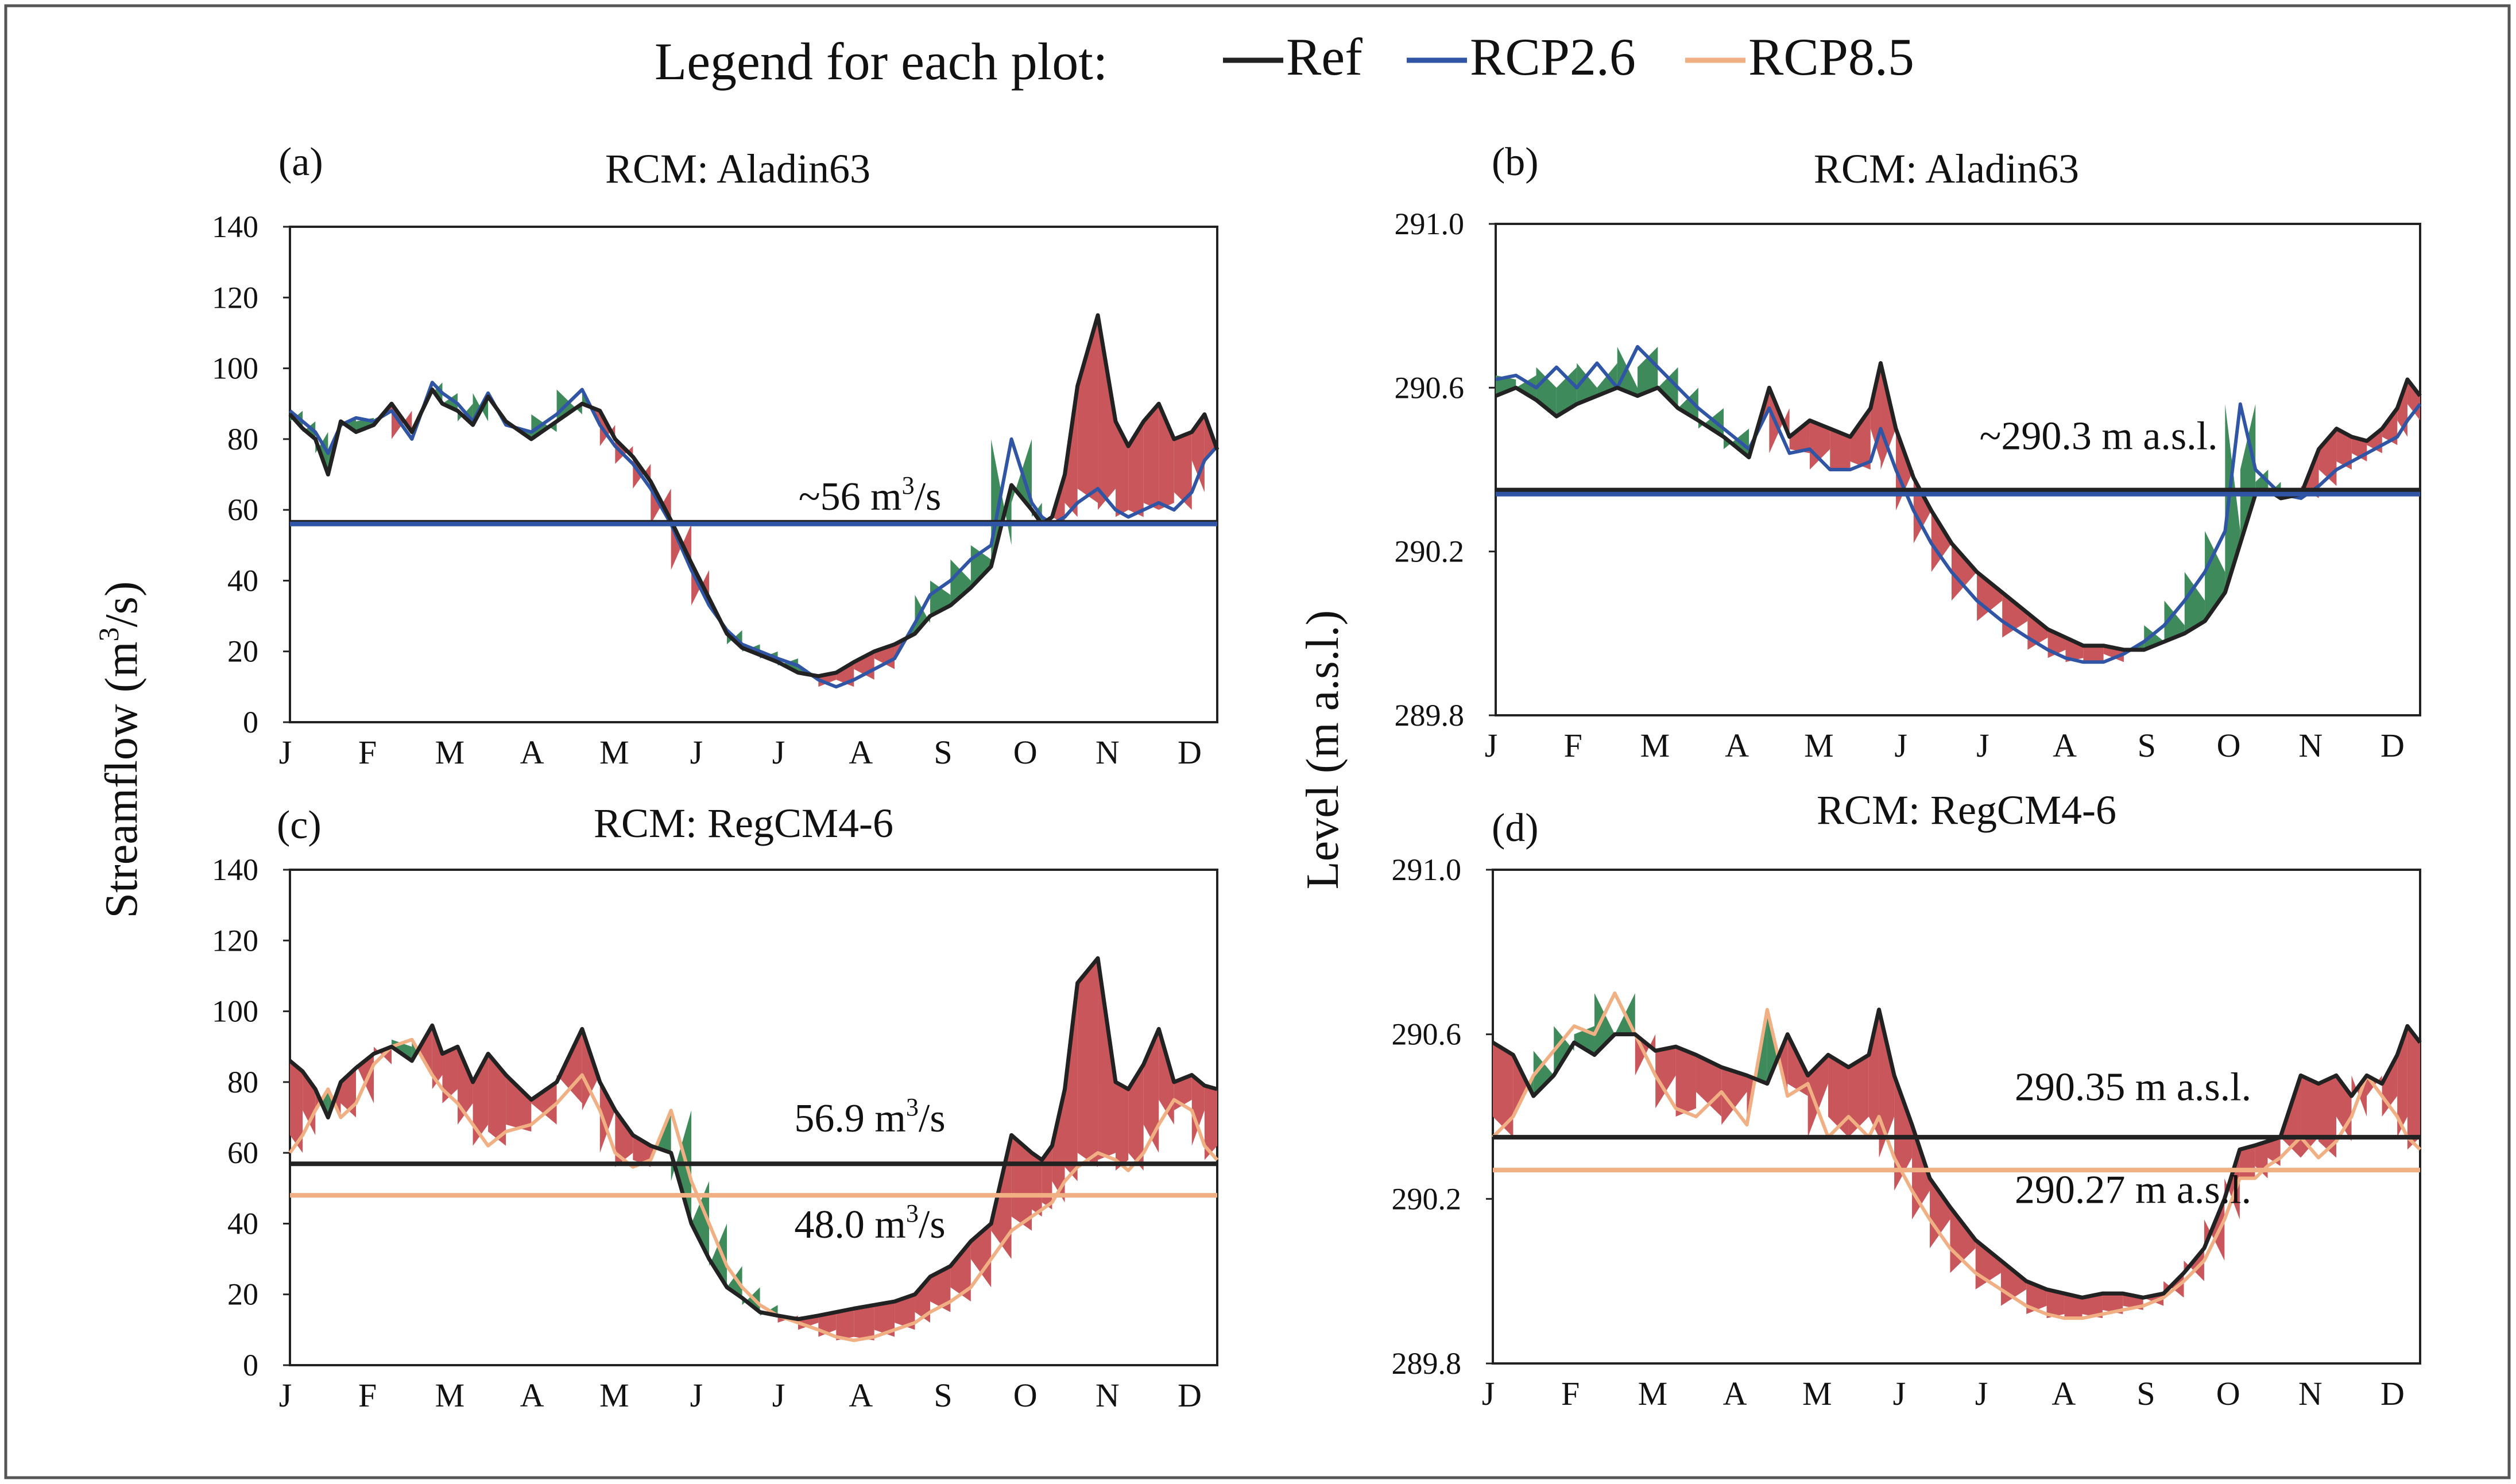 This screenshot has height=1484, width=2516. I want to click on y-tick-label: 290.2, so click(1427, 1198).